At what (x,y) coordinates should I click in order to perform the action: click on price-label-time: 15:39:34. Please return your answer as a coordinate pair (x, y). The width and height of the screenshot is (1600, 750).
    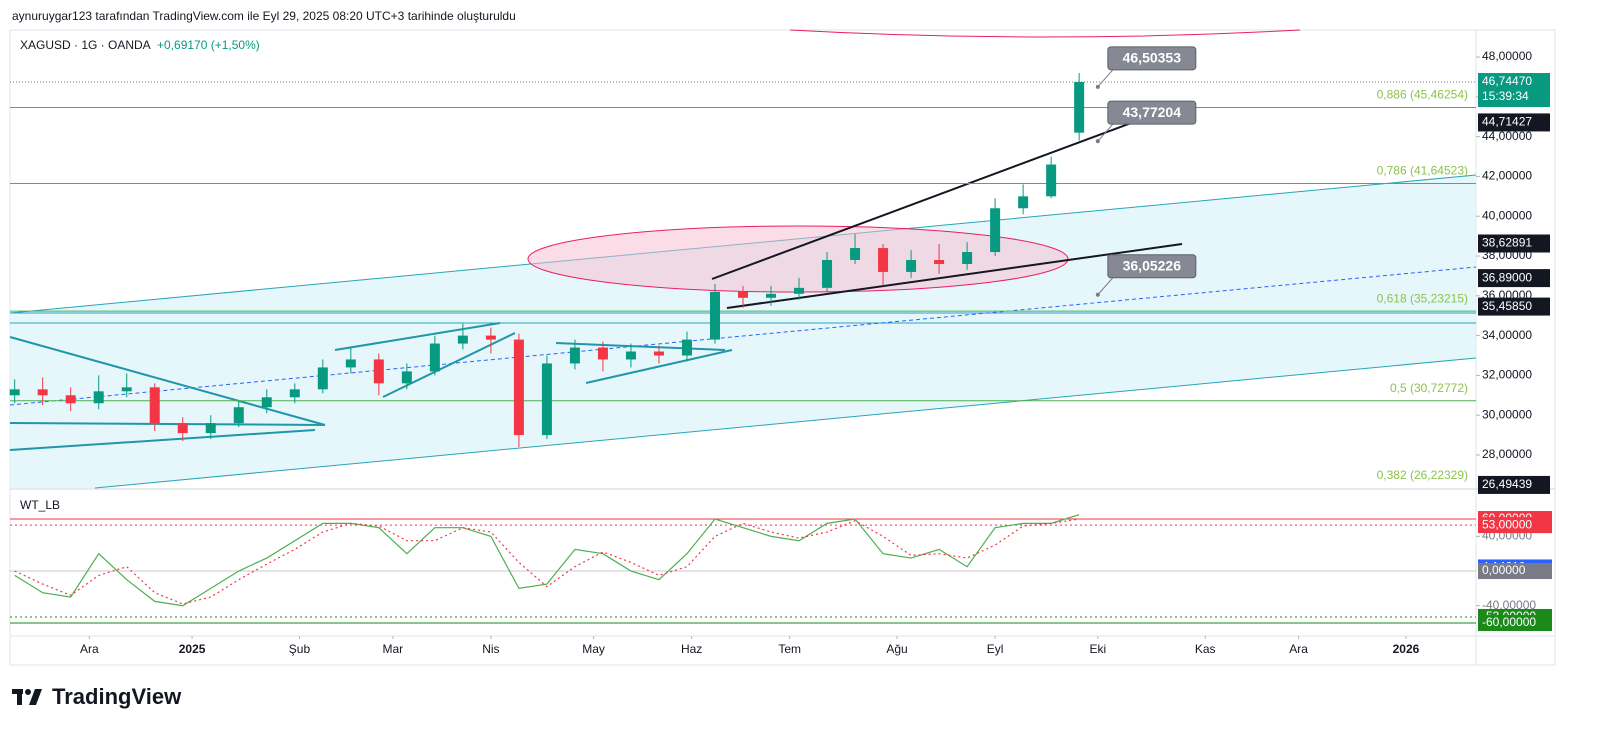
    Looking at the image, I should click on (1505, 96).